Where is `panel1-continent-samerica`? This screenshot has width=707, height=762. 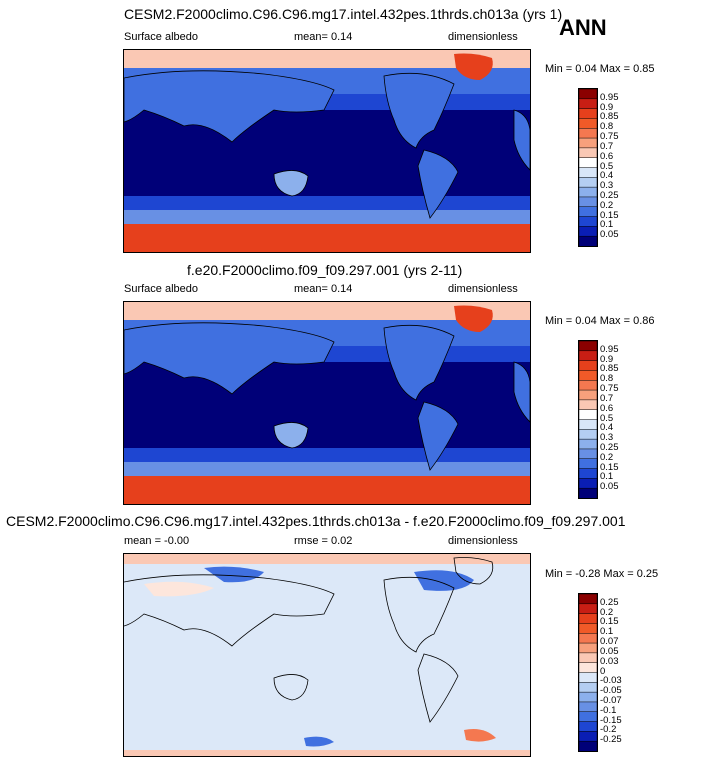 panel1-continent-samerica is located at coordinates (438, 184).